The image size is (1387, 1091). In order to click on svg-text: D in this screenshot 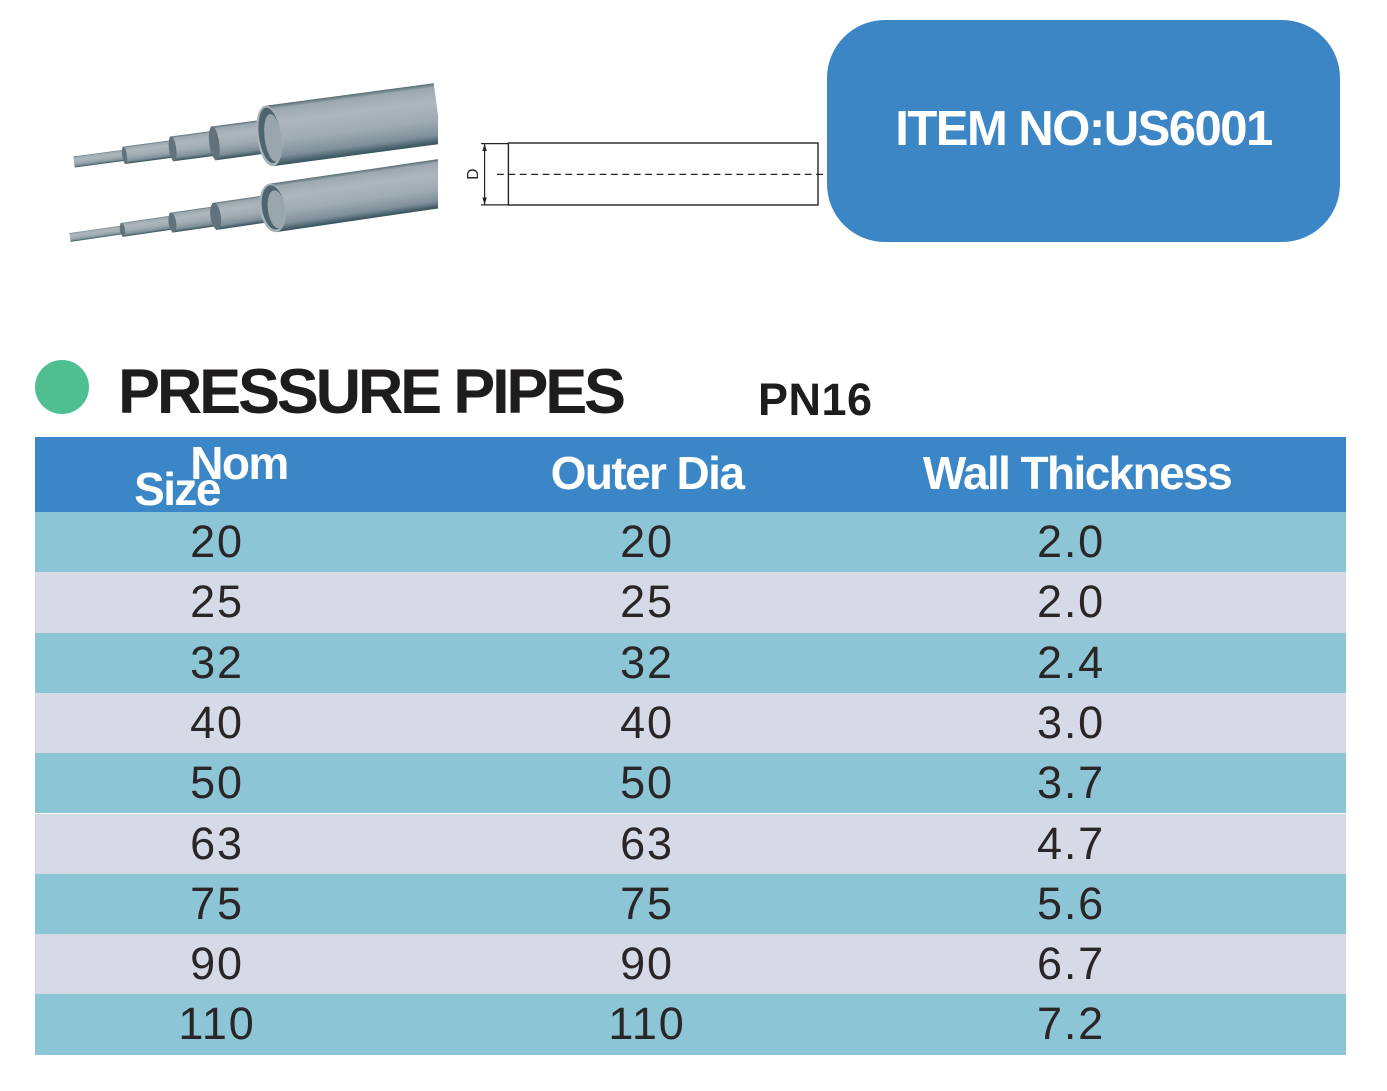, I will do `click(473, 174)`.